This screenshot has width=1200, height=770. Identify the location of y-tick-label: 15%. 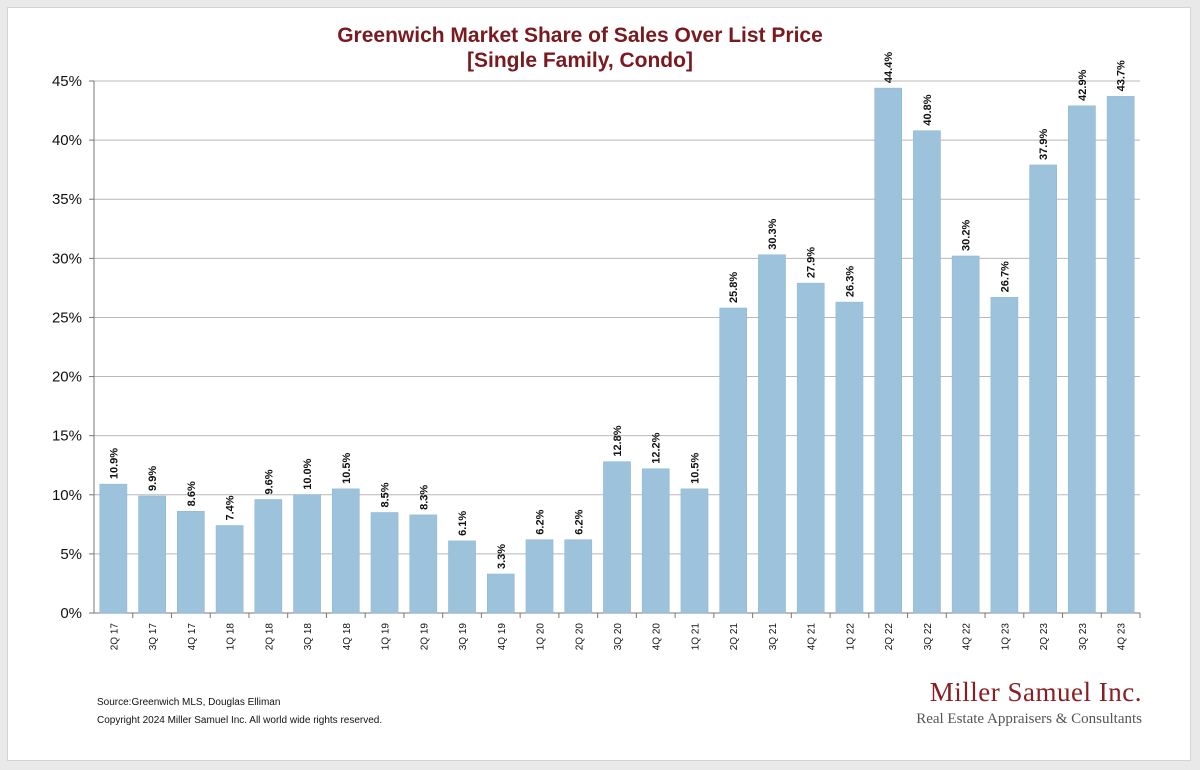
(67, 436).